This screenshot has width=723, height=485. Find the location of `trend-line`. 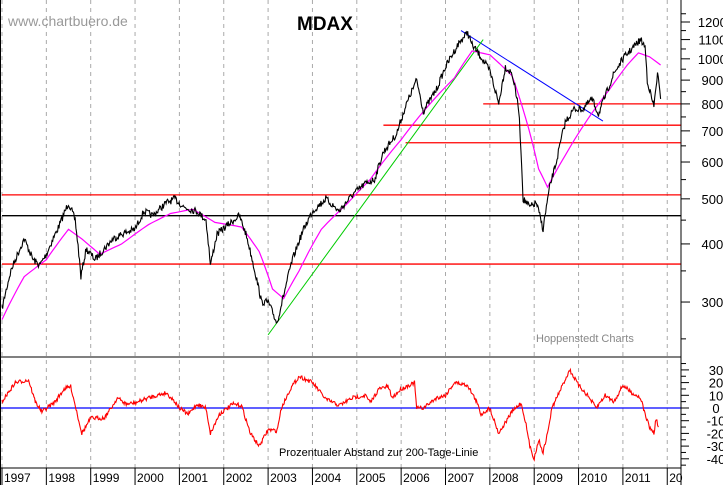

trend-line is located at coordinates (532, 76).